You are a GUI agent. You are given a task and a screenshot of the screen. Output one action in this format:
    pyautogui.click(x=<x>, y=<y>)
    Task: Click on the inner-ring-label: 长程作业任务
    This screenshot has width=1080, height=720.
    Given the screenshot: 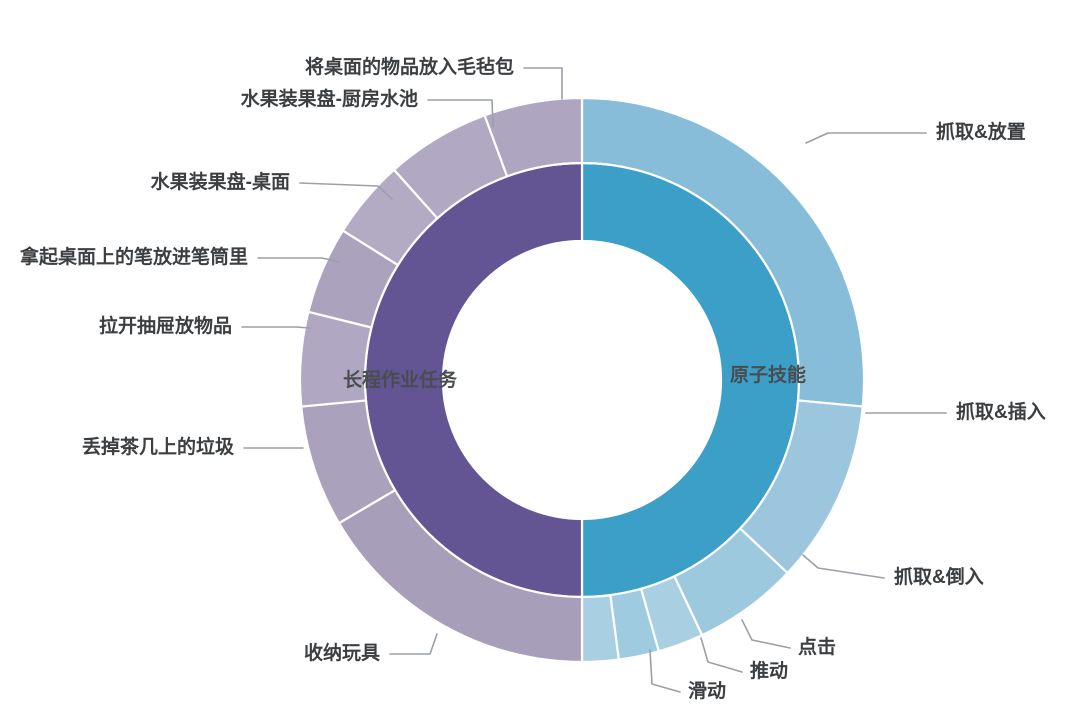 What is the action you would take?
    pyautogui.click(x=400, y=379)
    